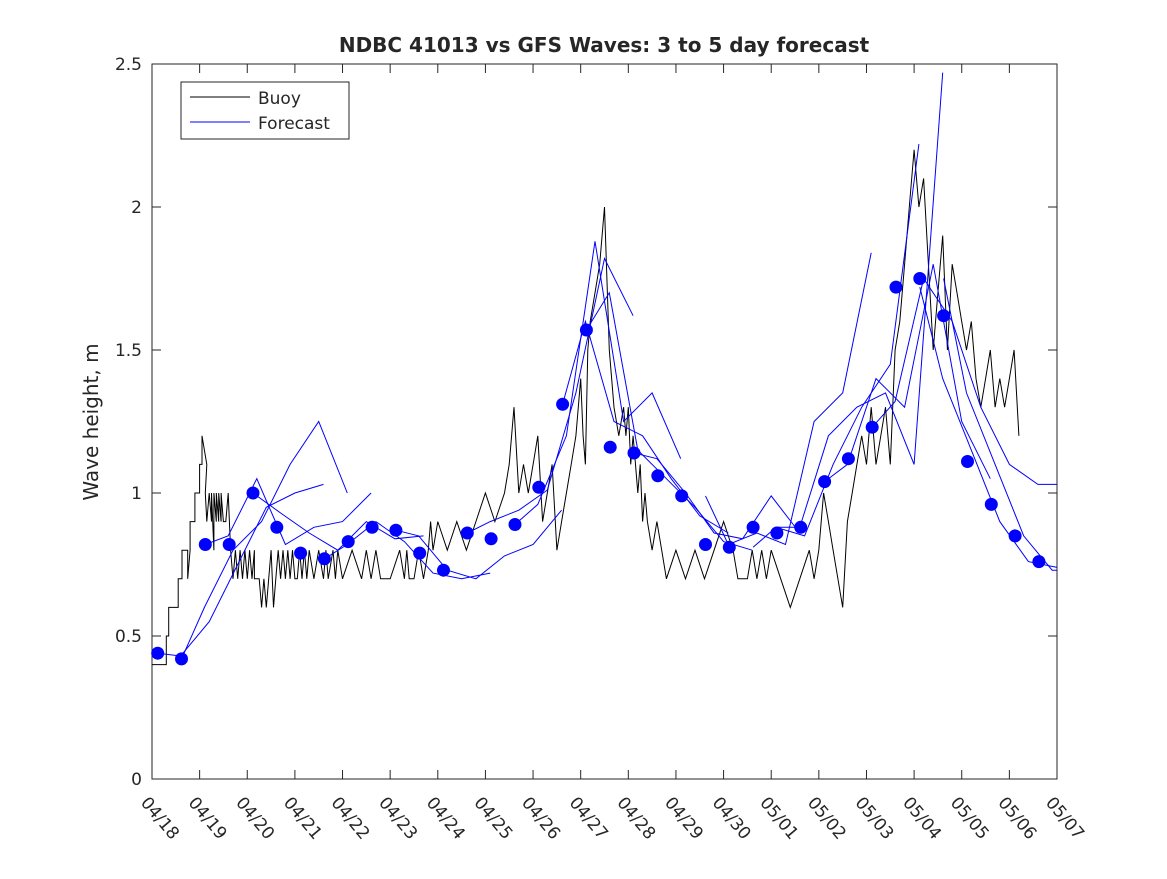 The width and height of the screenshot is (1167, 879). Describe the element at coordinates (279, 99) in the screenshot. I see `legend-label-buoy: Buoy` at that location.